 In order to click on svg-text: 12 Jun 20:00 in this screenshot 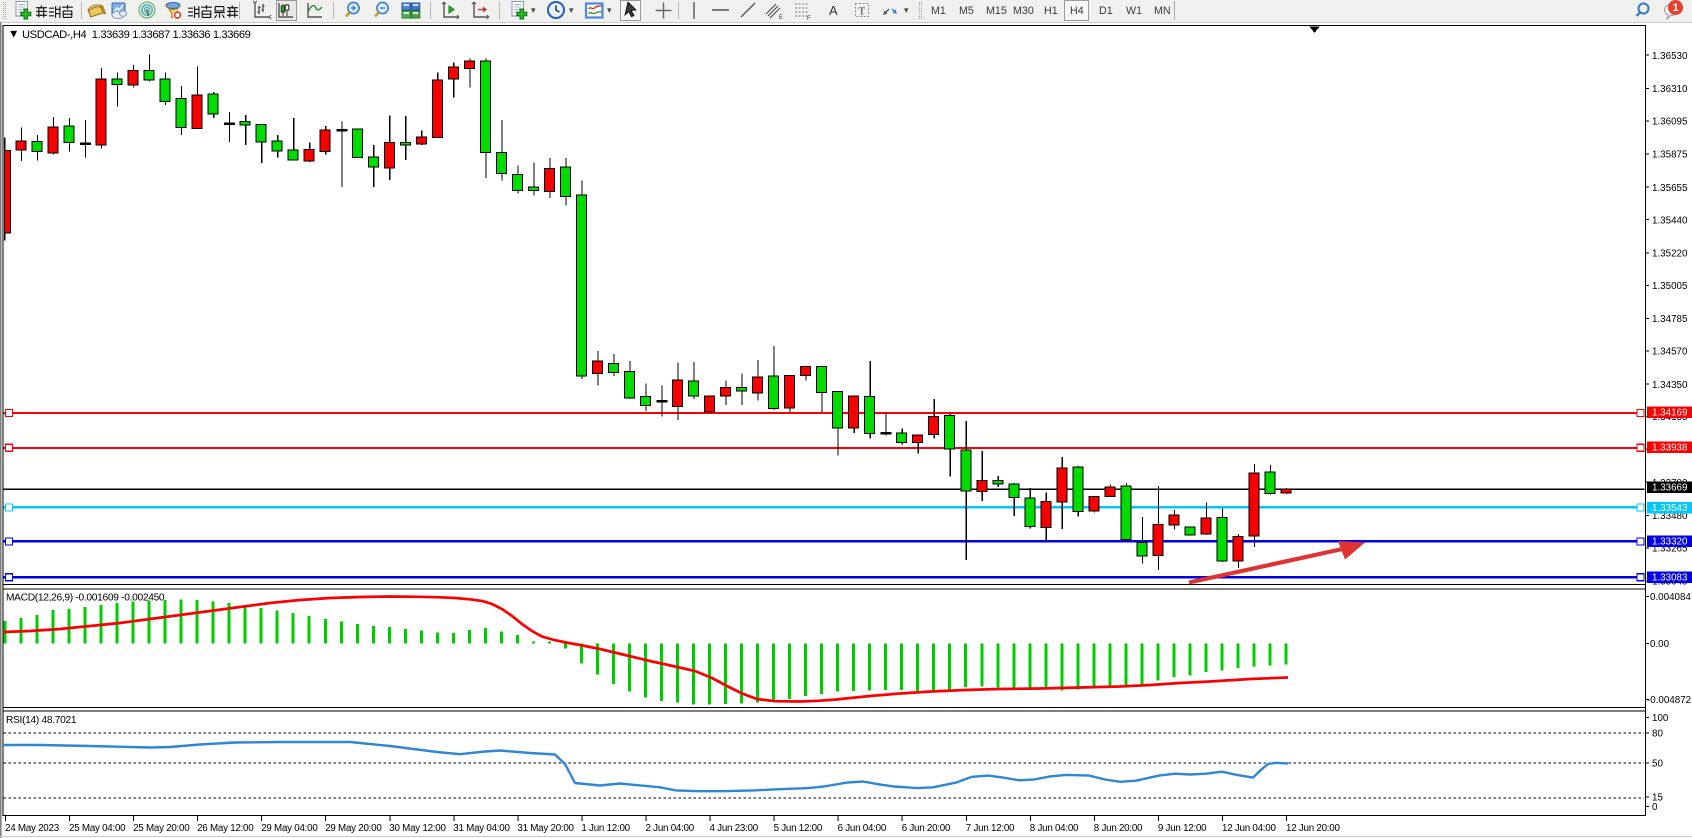, I will do `click(1313, 828)`.